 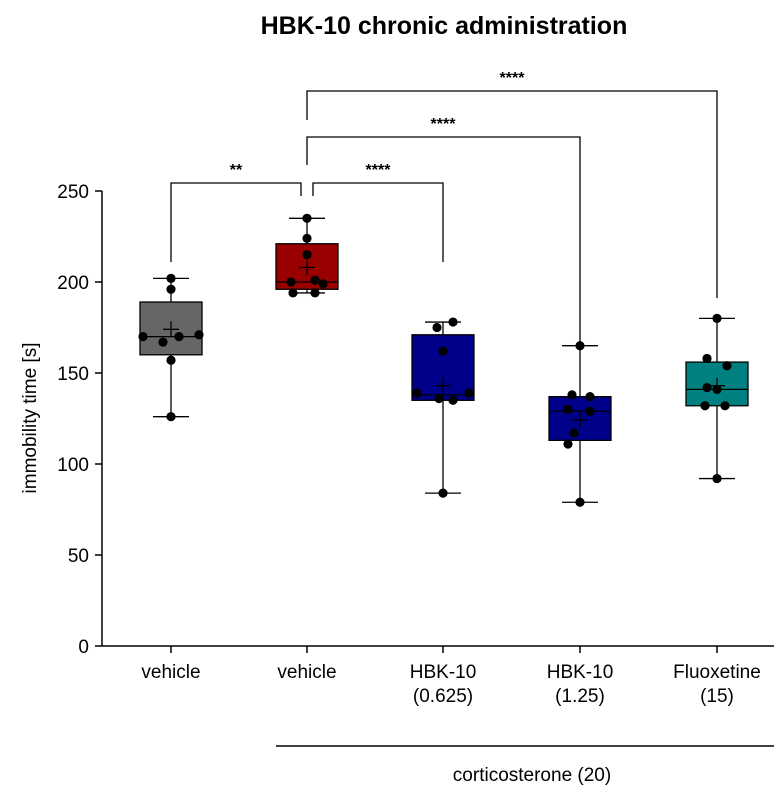 I want to click on group-bracket: corticosterone (20), so click(x=525, y=765).